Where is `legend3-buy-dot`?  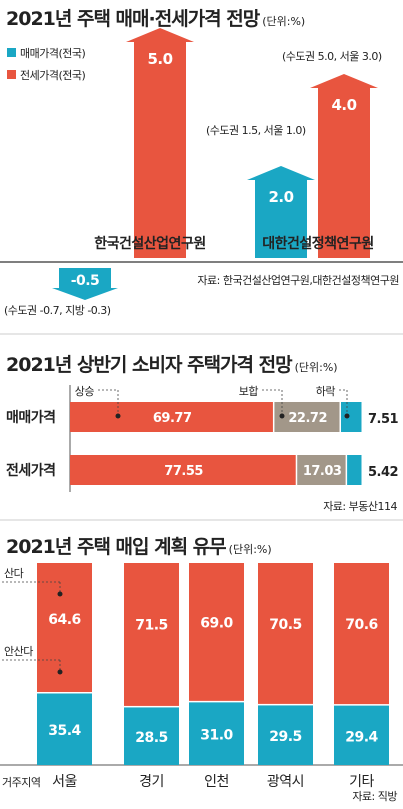 legend3-buy-dot is located at coordinates (60, 594).